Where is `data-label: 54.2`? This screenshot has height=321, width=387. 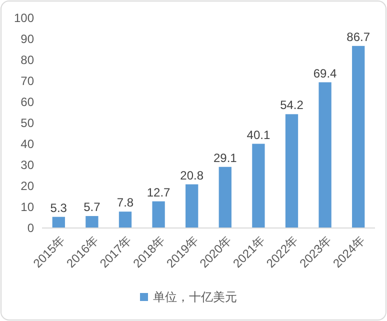 data-label: 54.2 is located at coordinates (292, 105).